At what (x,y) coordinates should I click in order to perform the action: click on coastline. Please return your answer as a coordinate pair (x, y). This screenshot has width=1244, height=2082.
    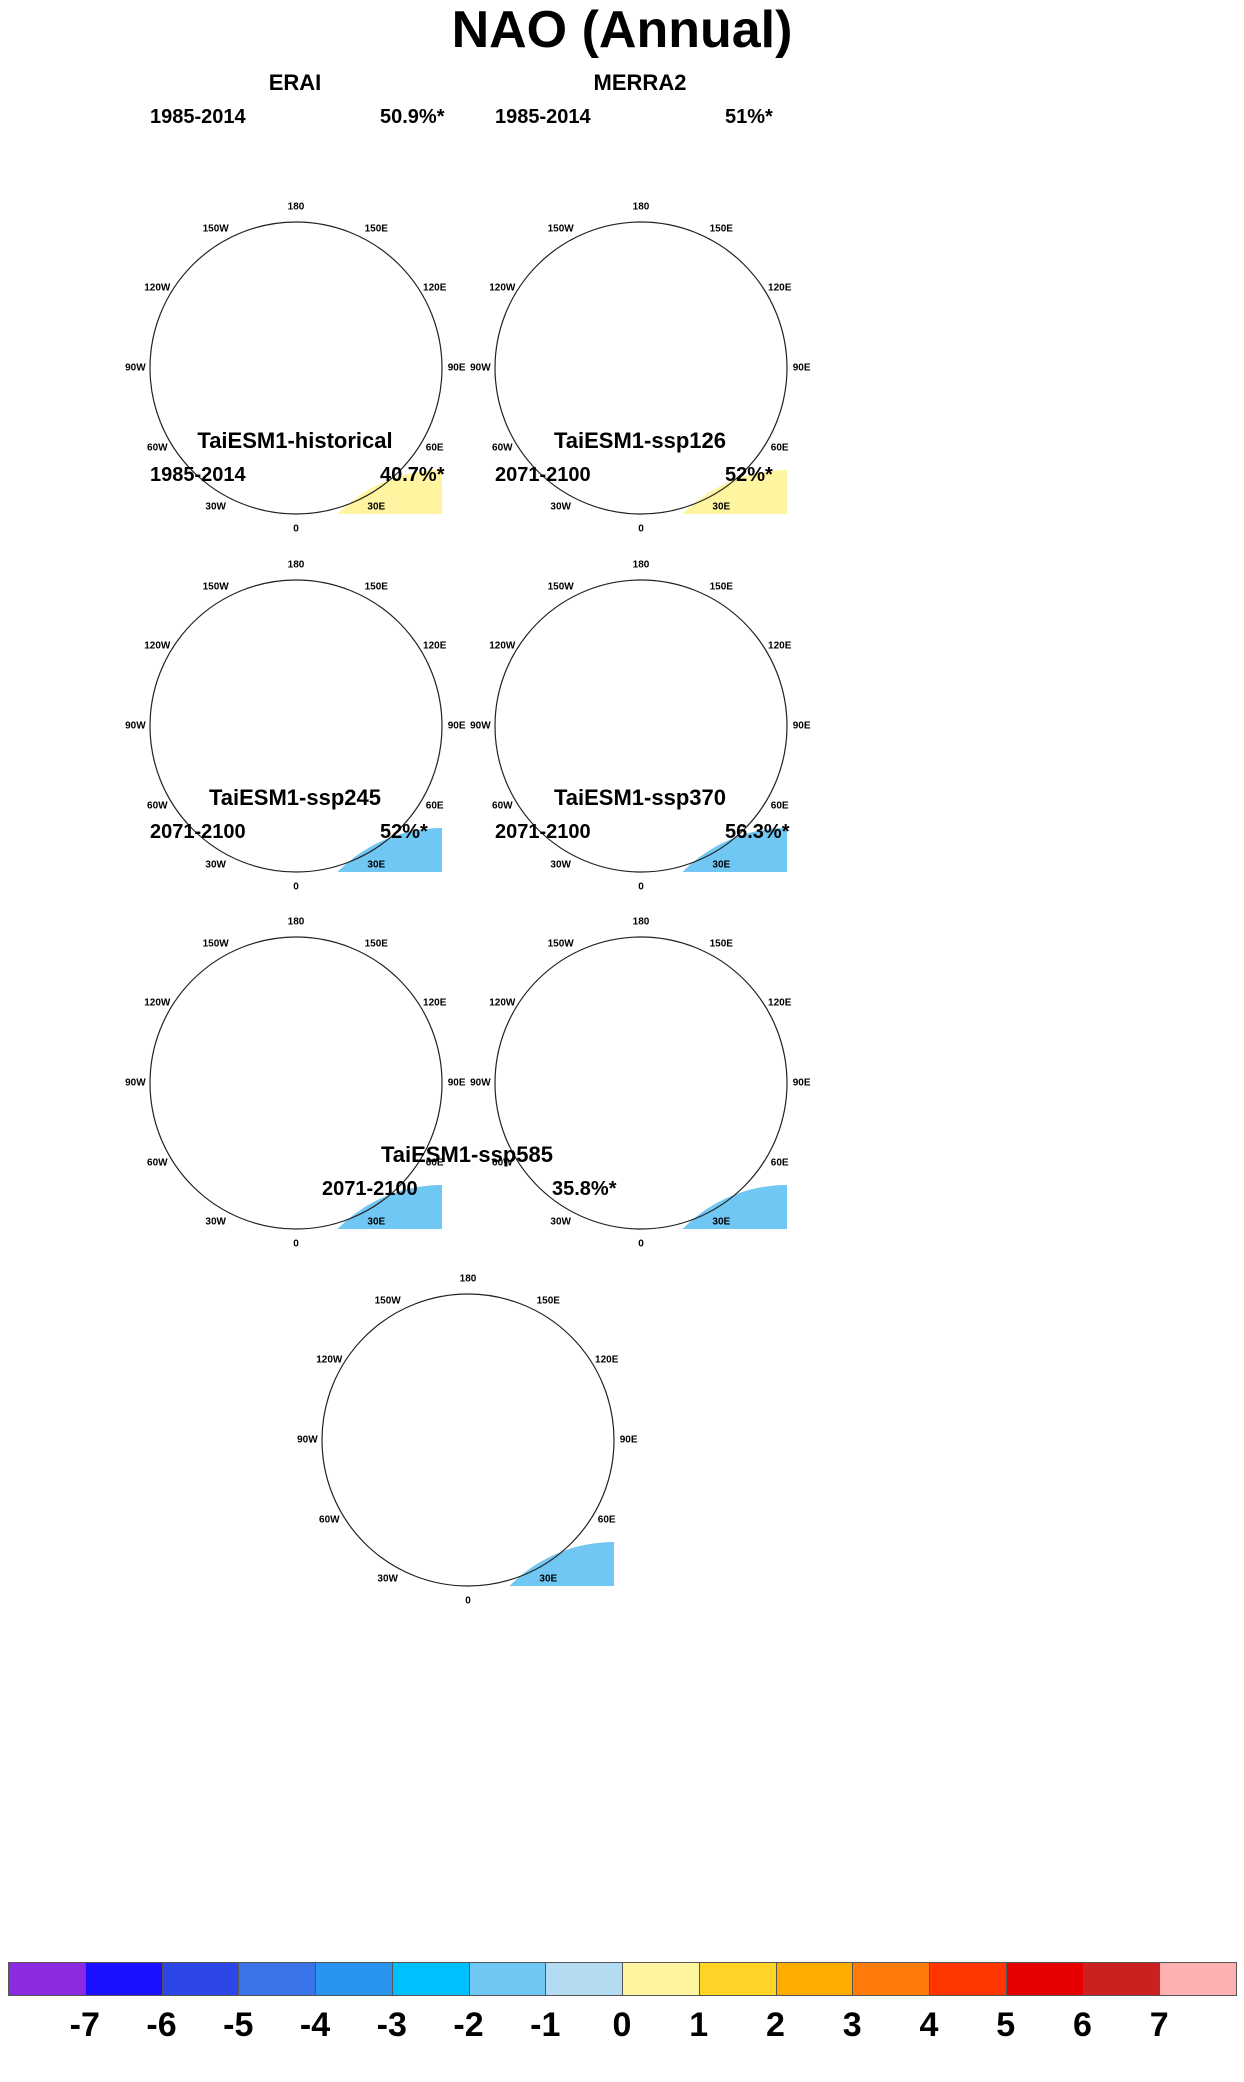
    Looking at the image, I should click on (541, 1564).